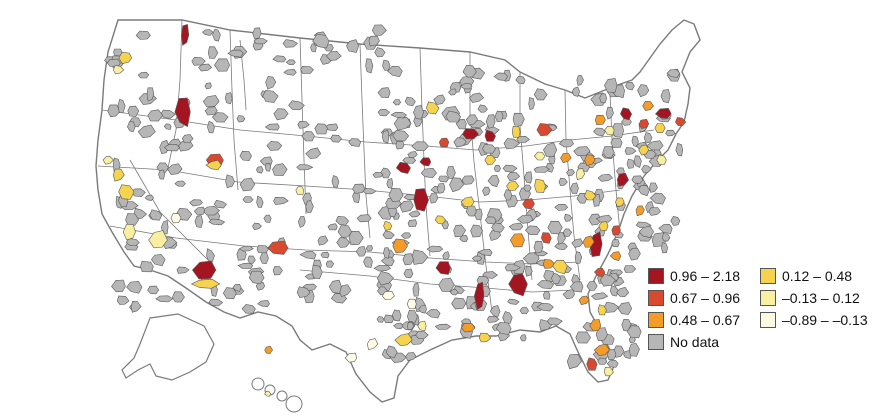 The height and width of the screenshot is (417, 880). Describe the element at coordinates (234, 110) in the screenshot. I see `state-border` at that location.